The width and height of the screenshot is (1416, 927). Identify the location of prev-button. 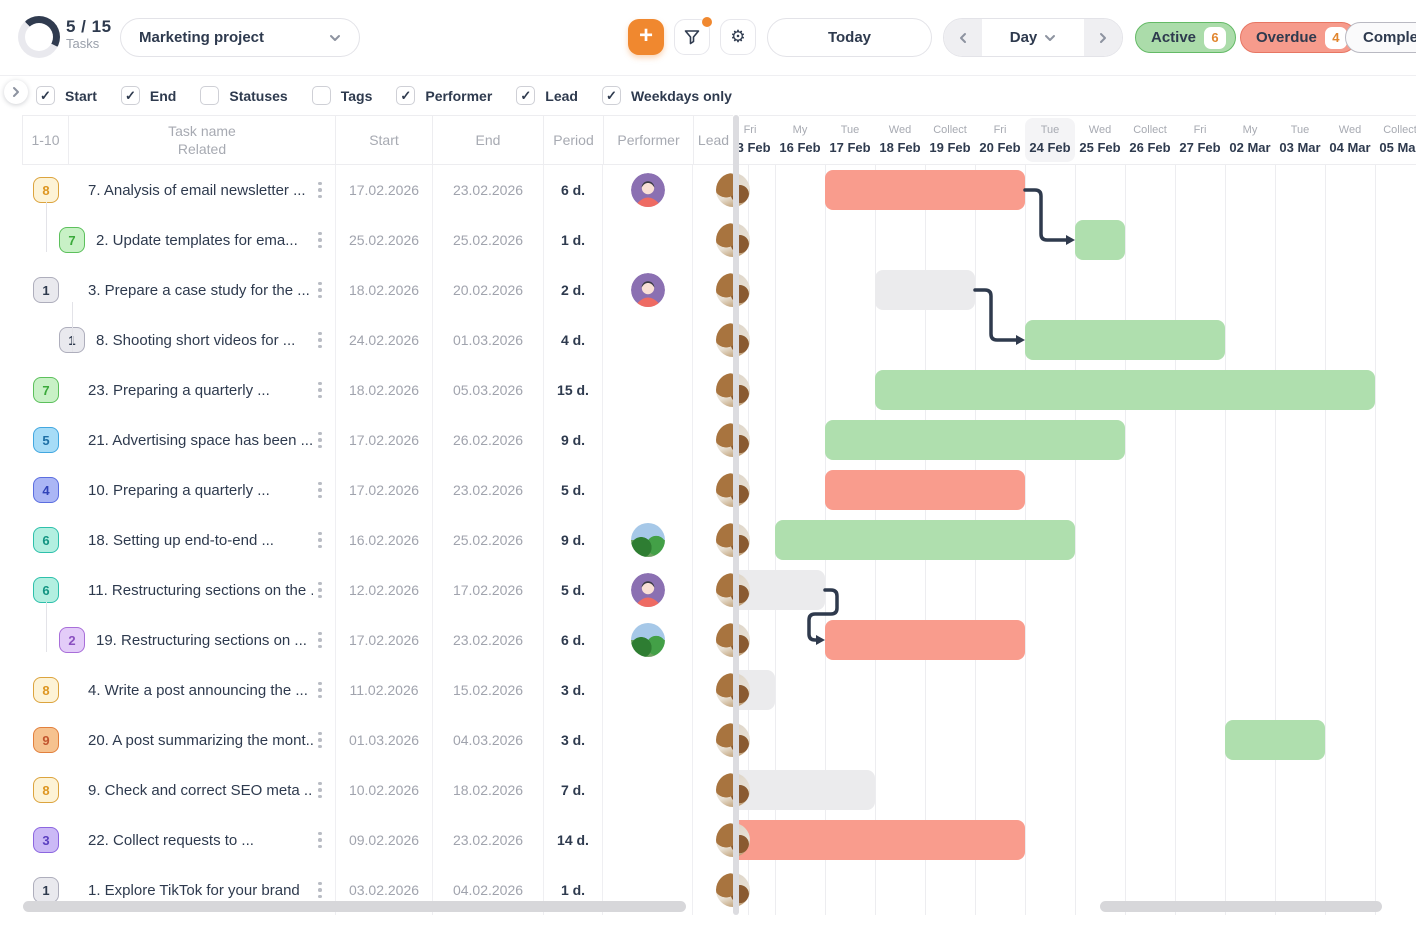
(963, 37).